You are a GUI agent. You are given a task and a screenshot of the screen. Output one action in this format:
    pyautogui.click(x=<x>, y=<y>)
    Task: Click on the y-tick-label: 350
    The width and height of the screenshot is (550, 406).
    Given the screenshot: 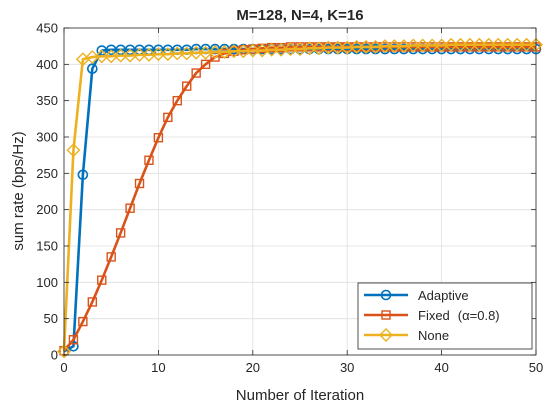 What is the action you would take?
    pyautogui.click(x=47, y=100)
    